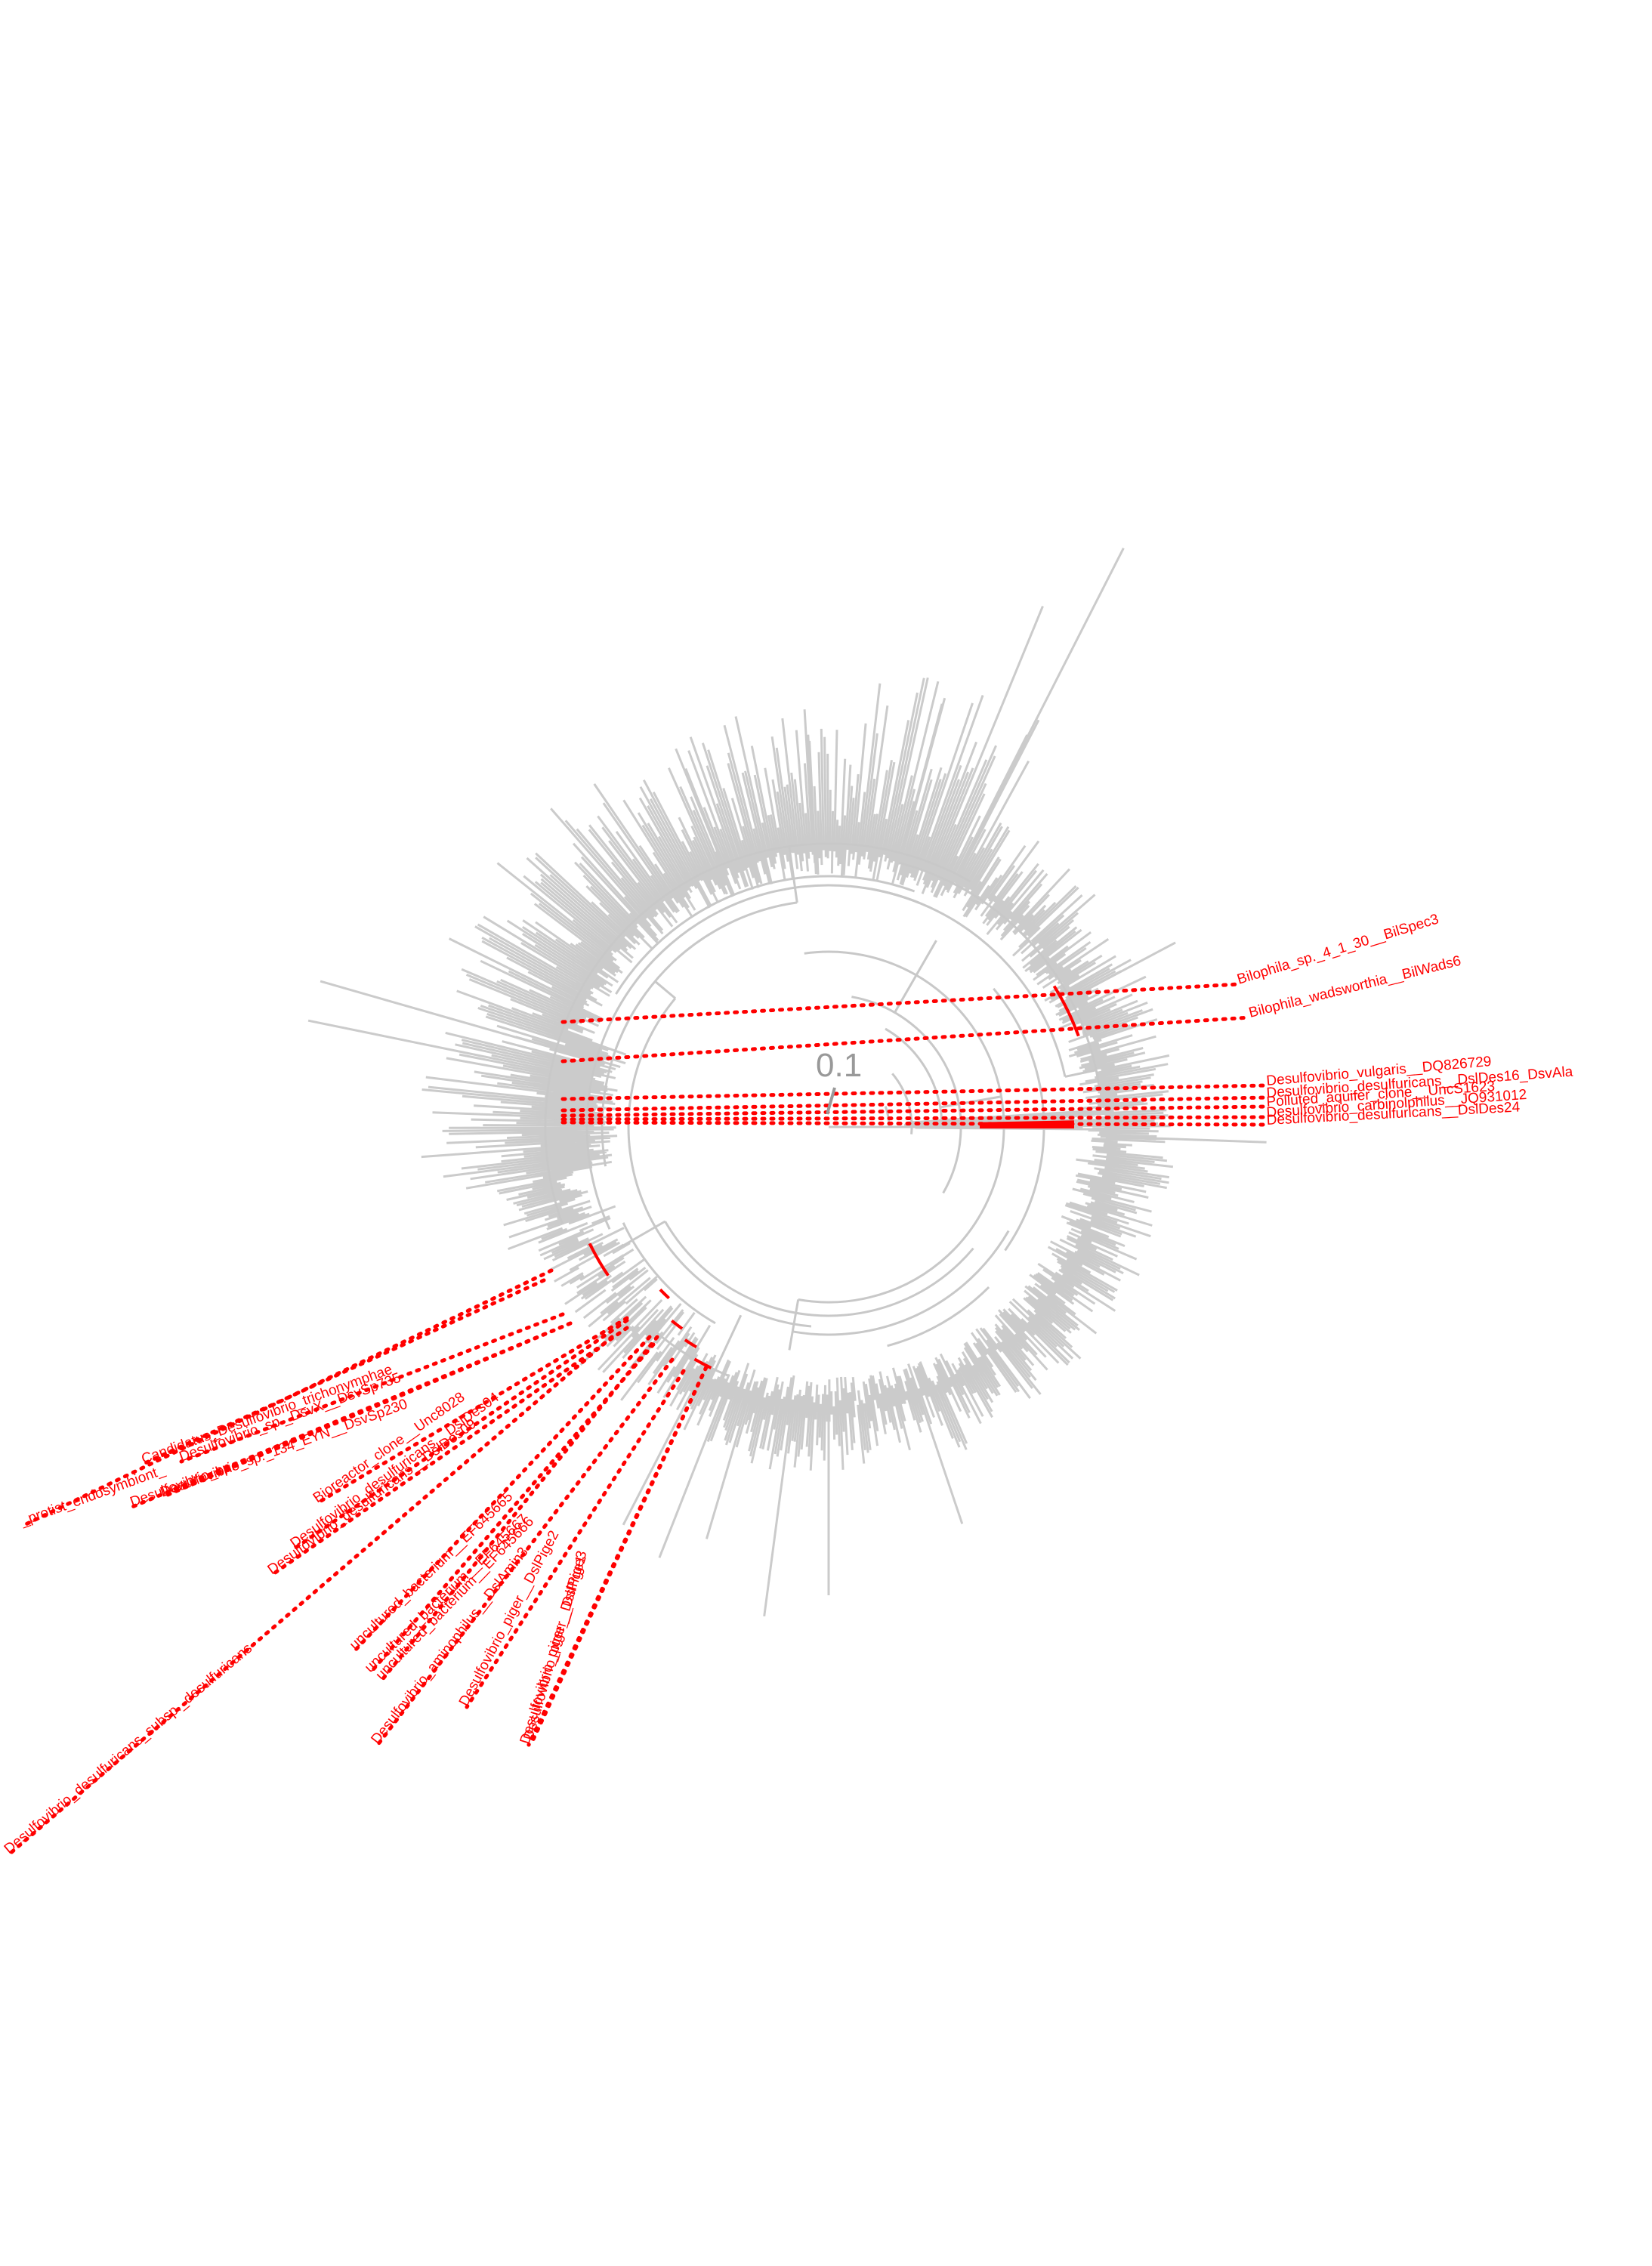 The width and height of the screenshot is (1652, 2266). What do you see at coordinates (839, 1065) in the screenshot?
I see `scale-bar-label: 0.1` at bounding box center [839, 1065].